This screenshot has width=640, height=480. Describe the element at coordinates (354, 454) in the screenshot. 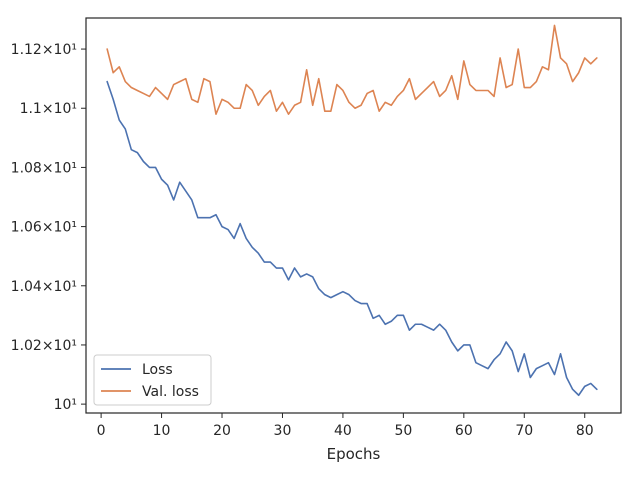

I see `x-axis-label: Epochs` at that location.